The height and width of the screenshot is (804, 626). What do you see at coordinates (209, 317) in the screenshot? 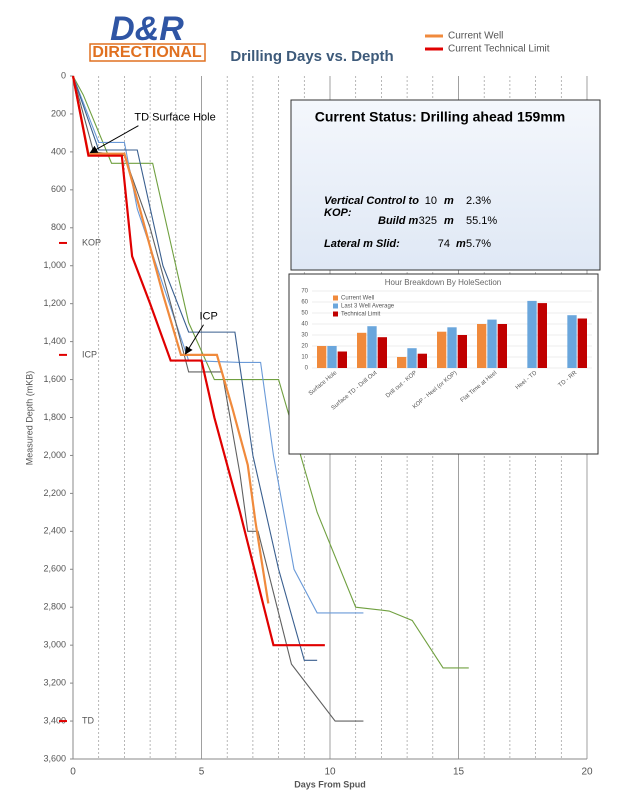
I see `annotation-text: ICP` at bounding box center [209, 317].